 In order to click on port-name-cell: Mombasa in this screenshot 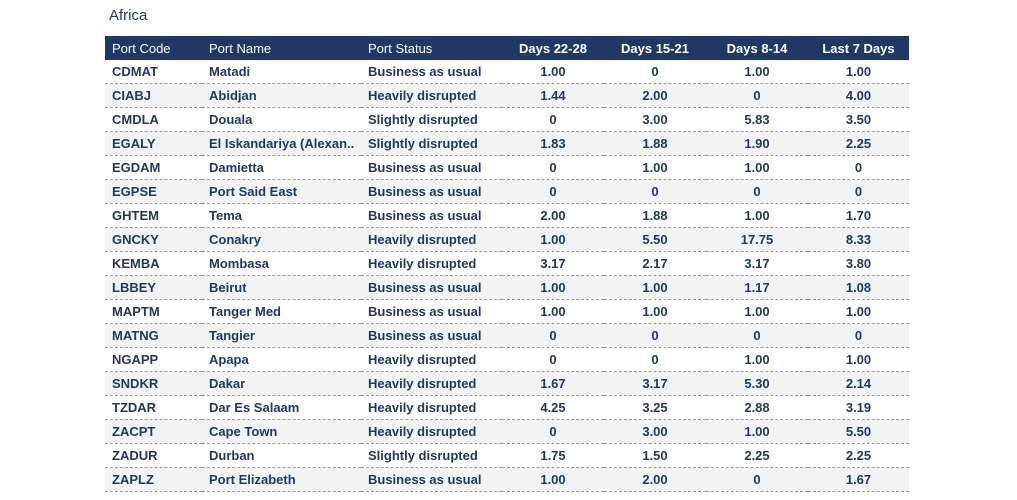, I will do `click(281, 263)`.